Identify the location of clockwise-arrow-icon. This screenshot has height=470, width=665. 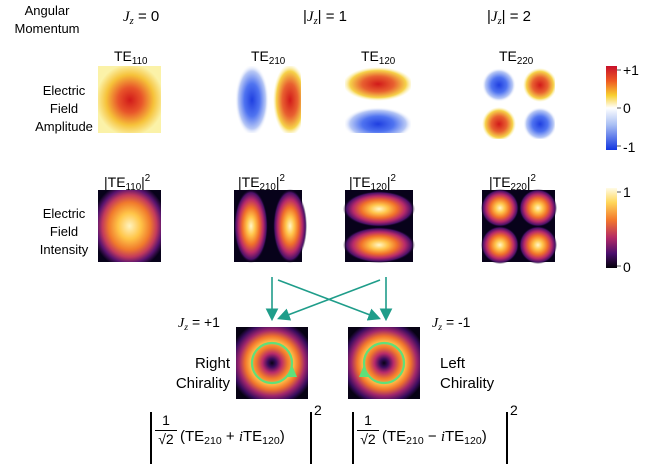
(292, 371).